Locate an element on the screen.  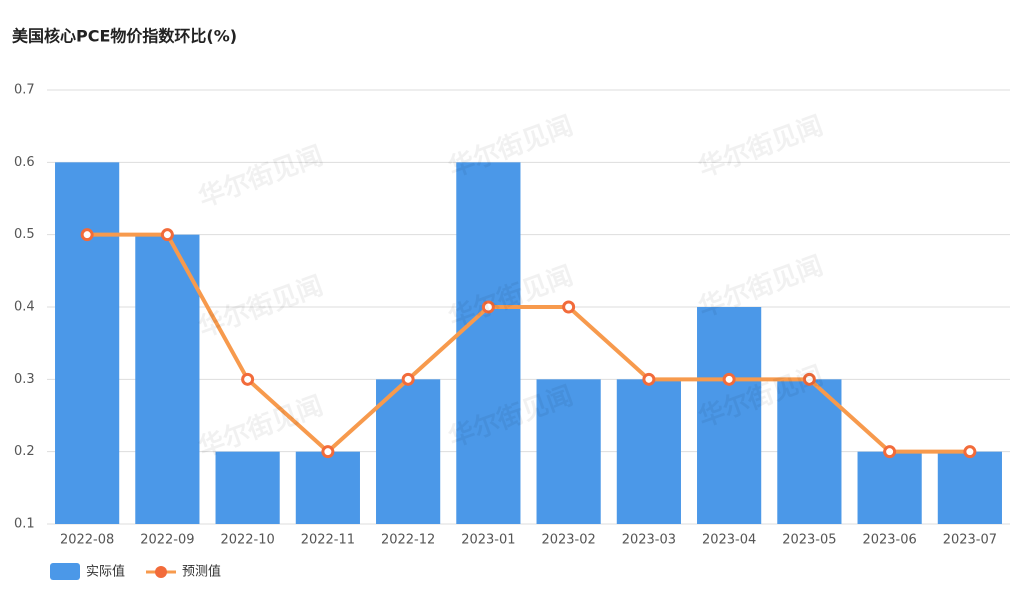
x-tick-label: 2023-01 is located at coordinates (488, 540).